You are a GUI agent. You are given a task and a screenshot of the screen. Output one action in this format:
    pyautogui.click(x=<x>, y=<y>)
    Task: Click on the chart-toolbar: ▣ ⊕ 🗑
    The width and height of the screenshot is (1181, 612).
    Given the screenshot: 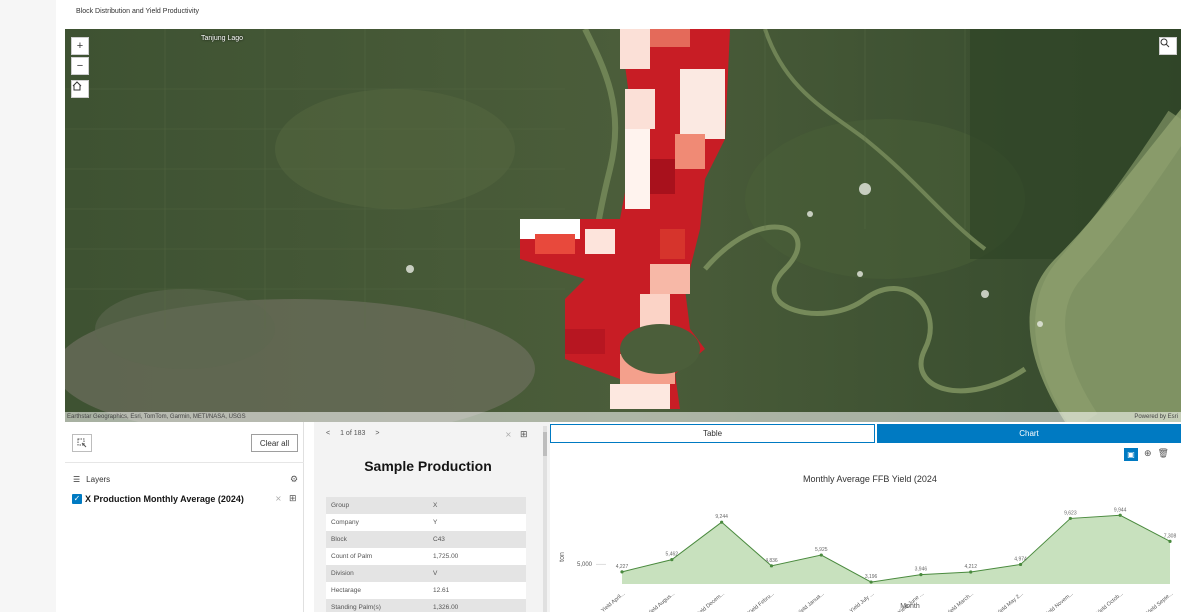 What is the action you would take?
    pyautogui.click(x=1146, y=454)
    